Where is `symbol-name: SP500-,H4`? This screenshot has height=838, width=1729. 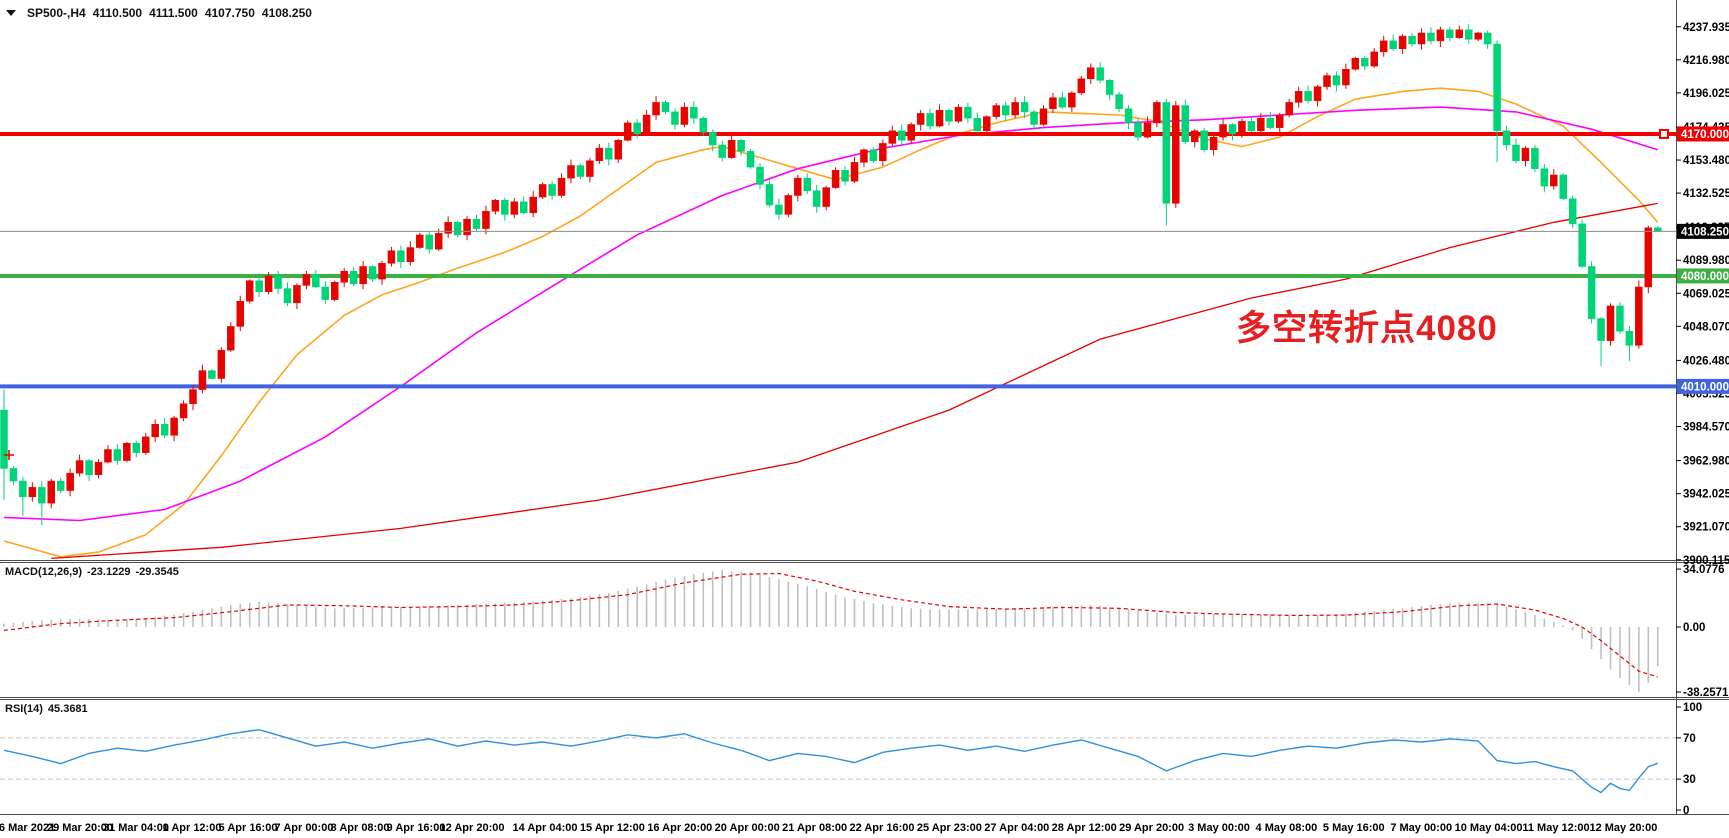
symbol-name: SP500-,H4 is located at coordinates (56, 13).